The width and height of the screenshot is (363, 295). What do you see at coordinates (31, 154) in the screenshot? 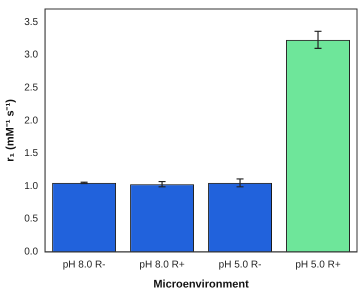
I see `y-tick-label: 1.5` at bounding box center [31, 154].